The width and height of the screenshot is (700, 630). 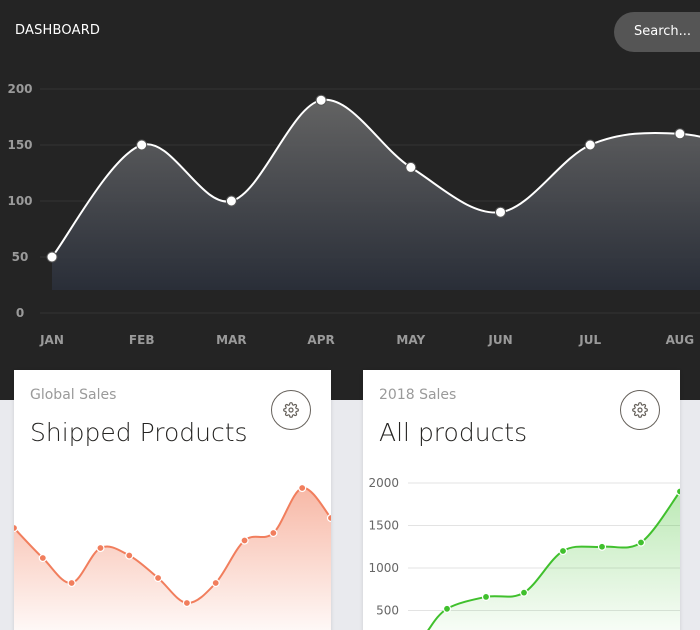 What do you see at coordinates (418, 395) in the screenshot?
I see `card-category: 2018 Sales` at bounding box center [418, 395].